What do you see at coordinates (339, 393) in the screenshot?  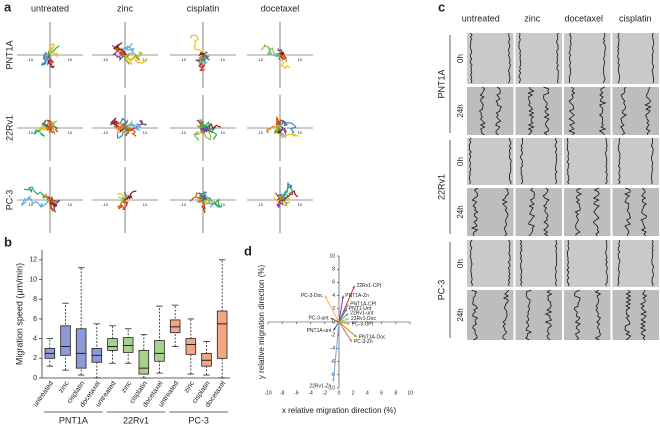 I see `x-tick-label: 0` at bounding box center [339, 393].